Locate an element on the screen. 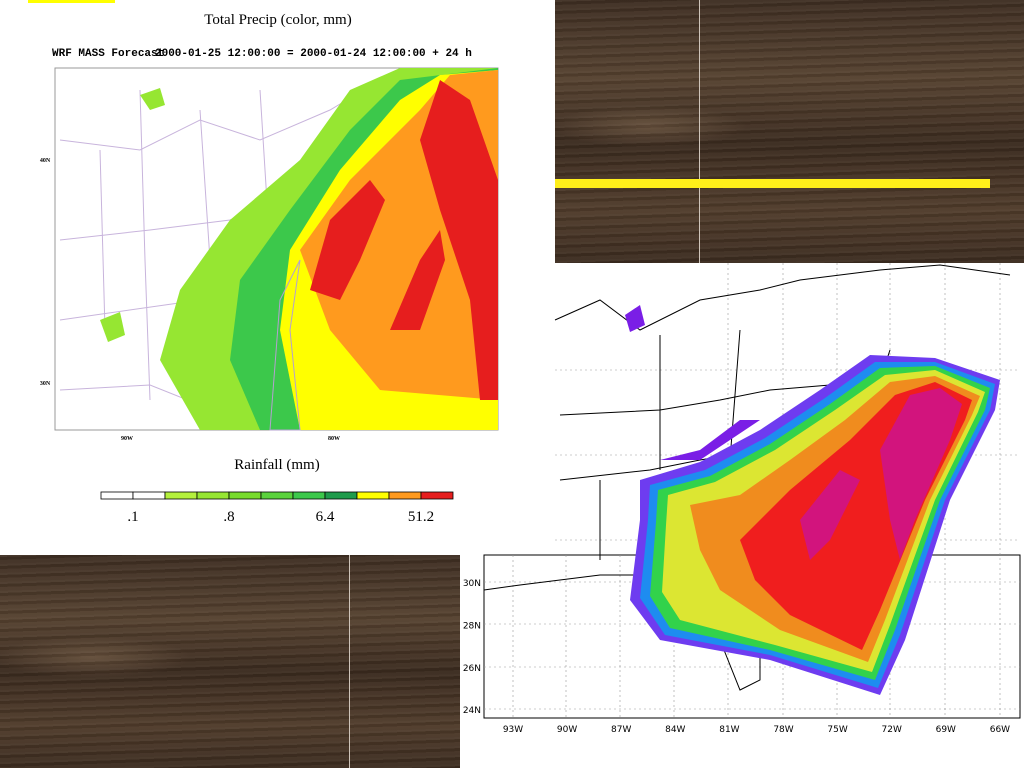 Image resolution: width=1024 pixels, height=768 pixels. lat-label: 24N is located at coordinates (472, 711).